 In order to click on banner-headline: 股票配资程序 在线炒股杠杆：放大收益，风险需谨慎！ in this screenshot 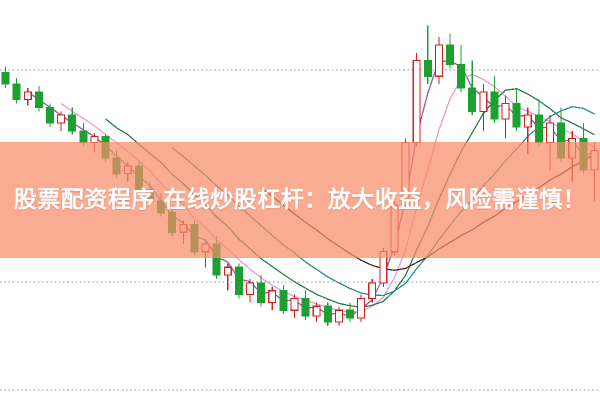, I will do `click(300, 200)`.